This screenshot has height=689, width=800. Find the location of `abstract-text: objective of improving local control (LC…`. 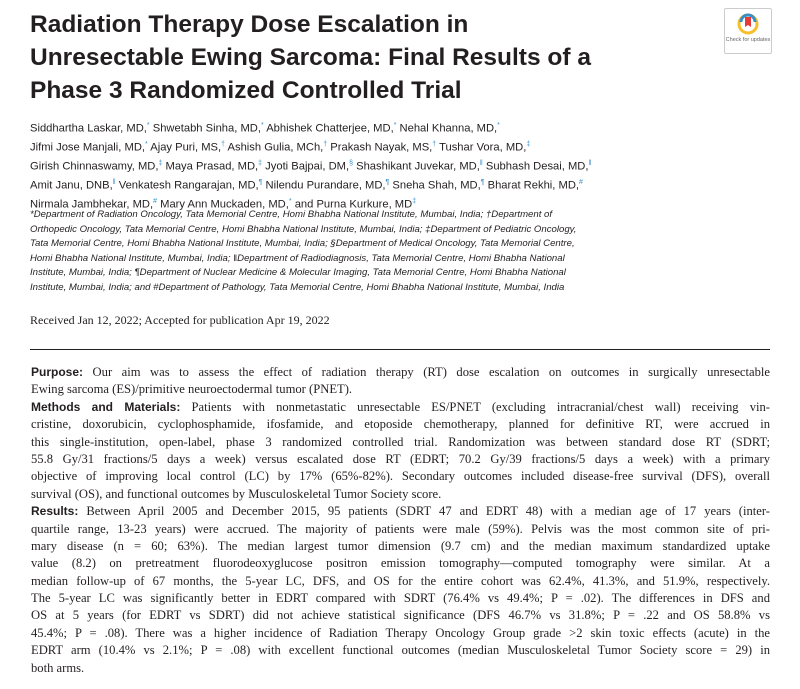

abstract-text: objective of improving local control (LC… is located at coordinates (400, 476).